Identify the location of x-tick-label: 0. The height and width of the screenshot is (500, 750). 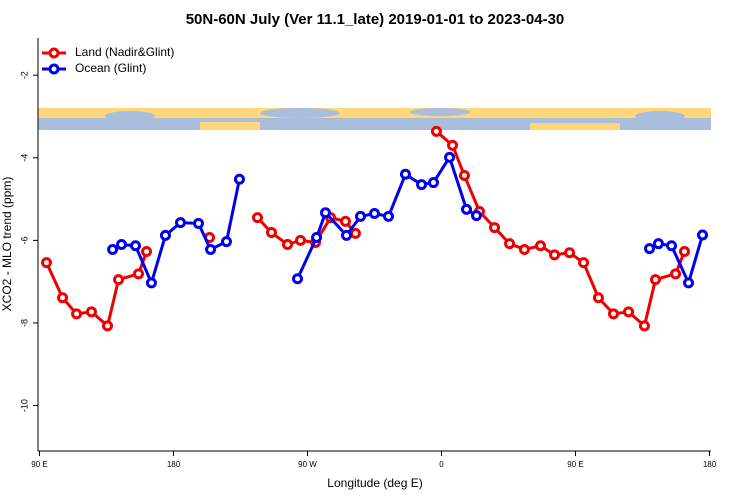
(441, 464).